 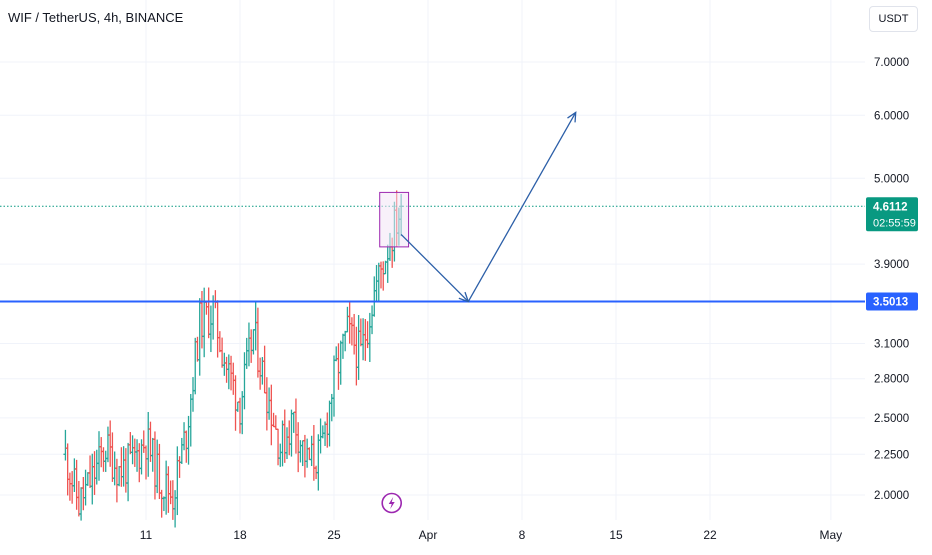 What do you see at coordinates (891, 116) in the screenshot?
I see `y-tick-label: 6.0000` at bounding box center [891, 116].